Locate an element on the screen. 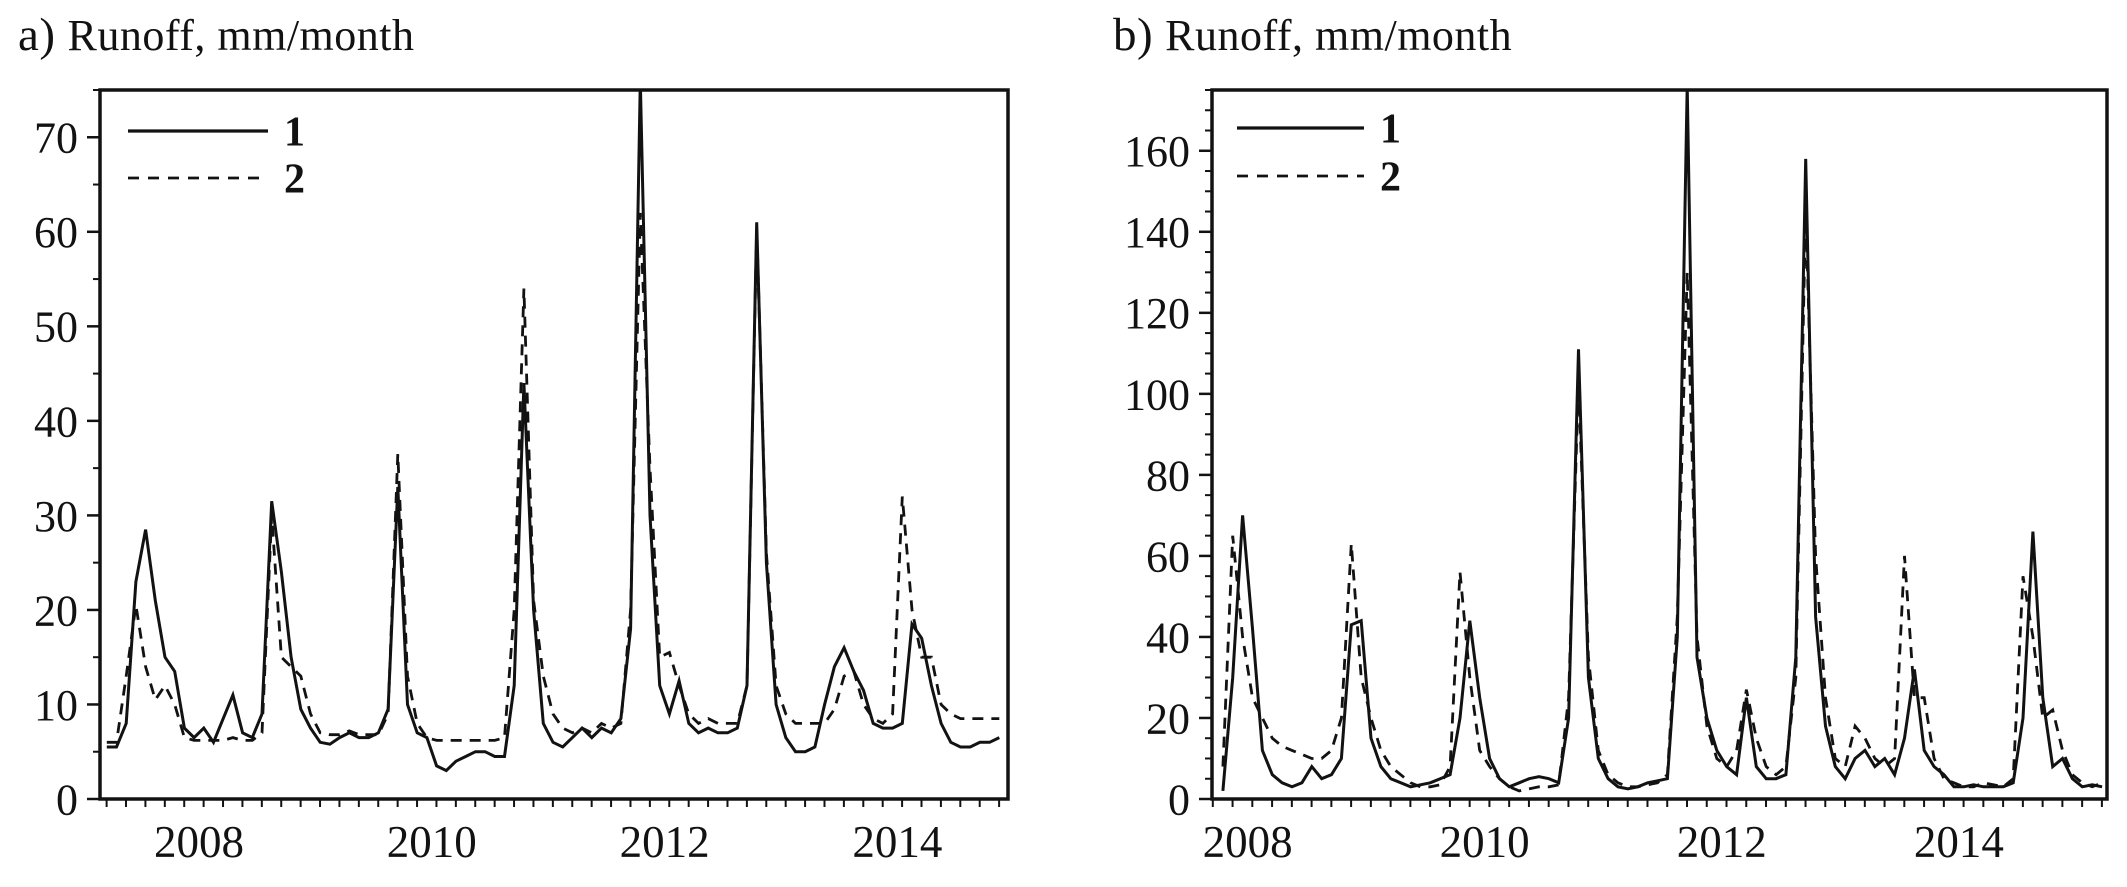  panel-b-title: b) Runoff, mm/month is located at coordinates (1312, 35).